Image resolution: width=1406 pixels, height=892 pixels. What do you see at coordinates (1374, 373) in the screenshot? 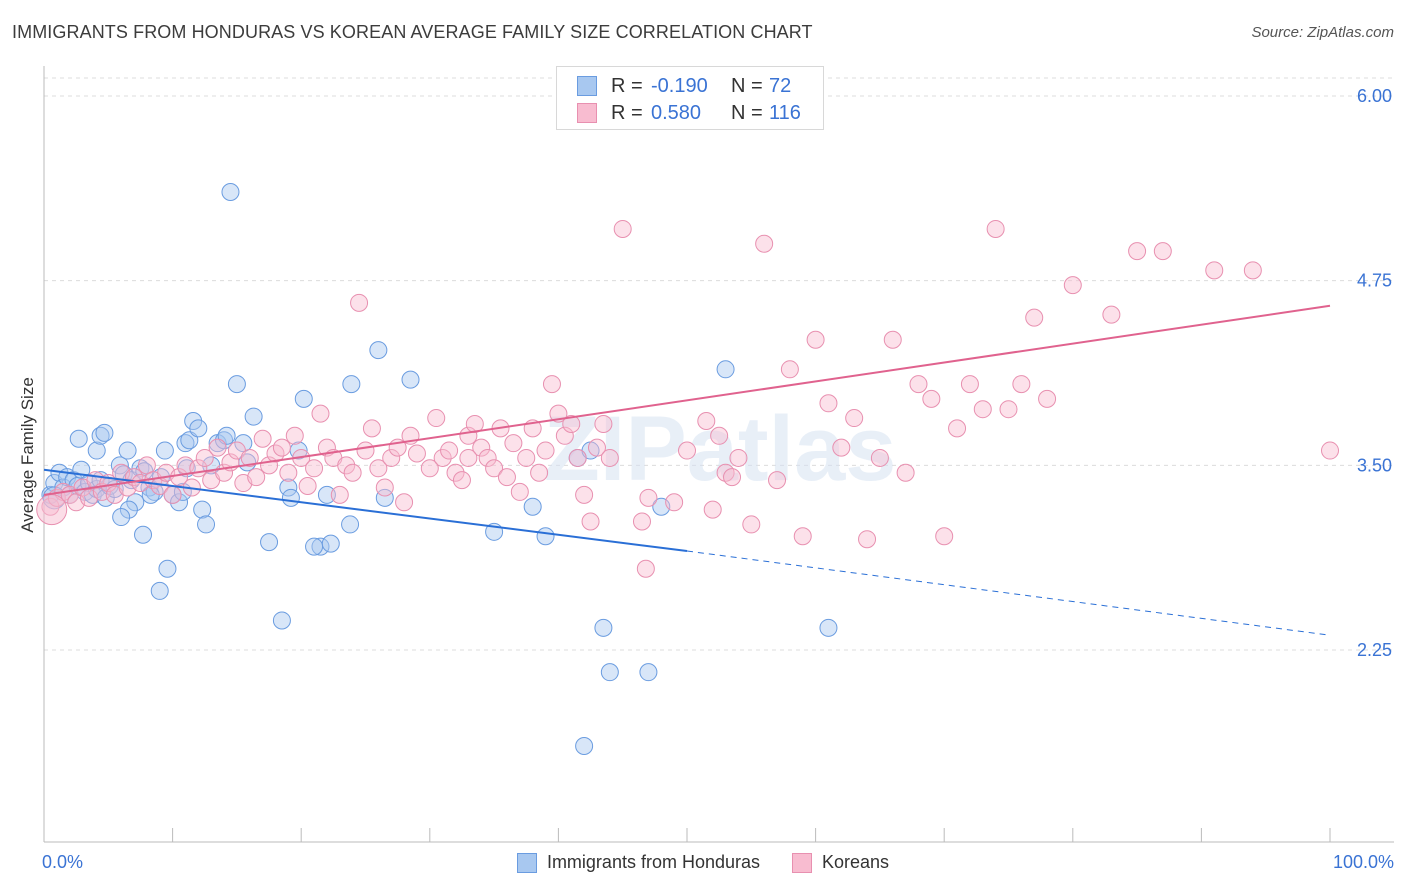
I see `y-tick-labels: 2.25 3.50 4.75 6.00` at bounding box center [1374, 373].